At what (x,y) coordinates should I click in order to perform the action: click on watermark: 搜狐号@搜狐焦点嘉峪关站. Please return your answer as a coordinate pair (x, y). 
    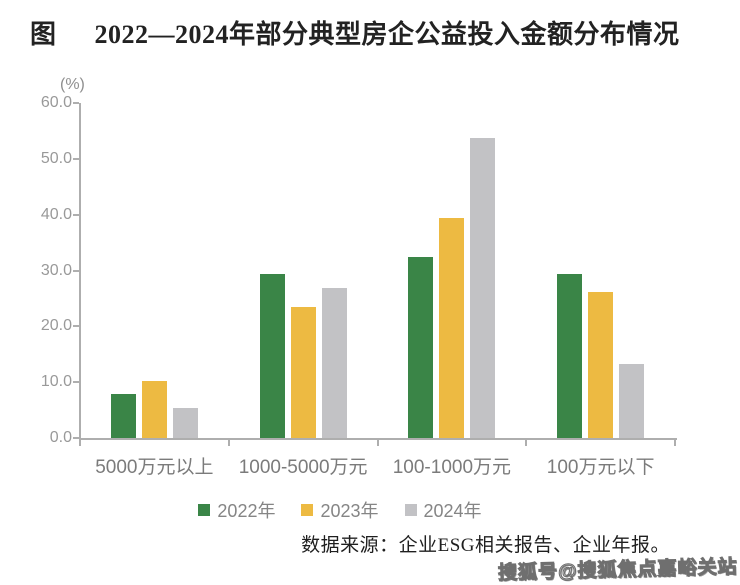
    Looking at the image, I should click on (618, 570).